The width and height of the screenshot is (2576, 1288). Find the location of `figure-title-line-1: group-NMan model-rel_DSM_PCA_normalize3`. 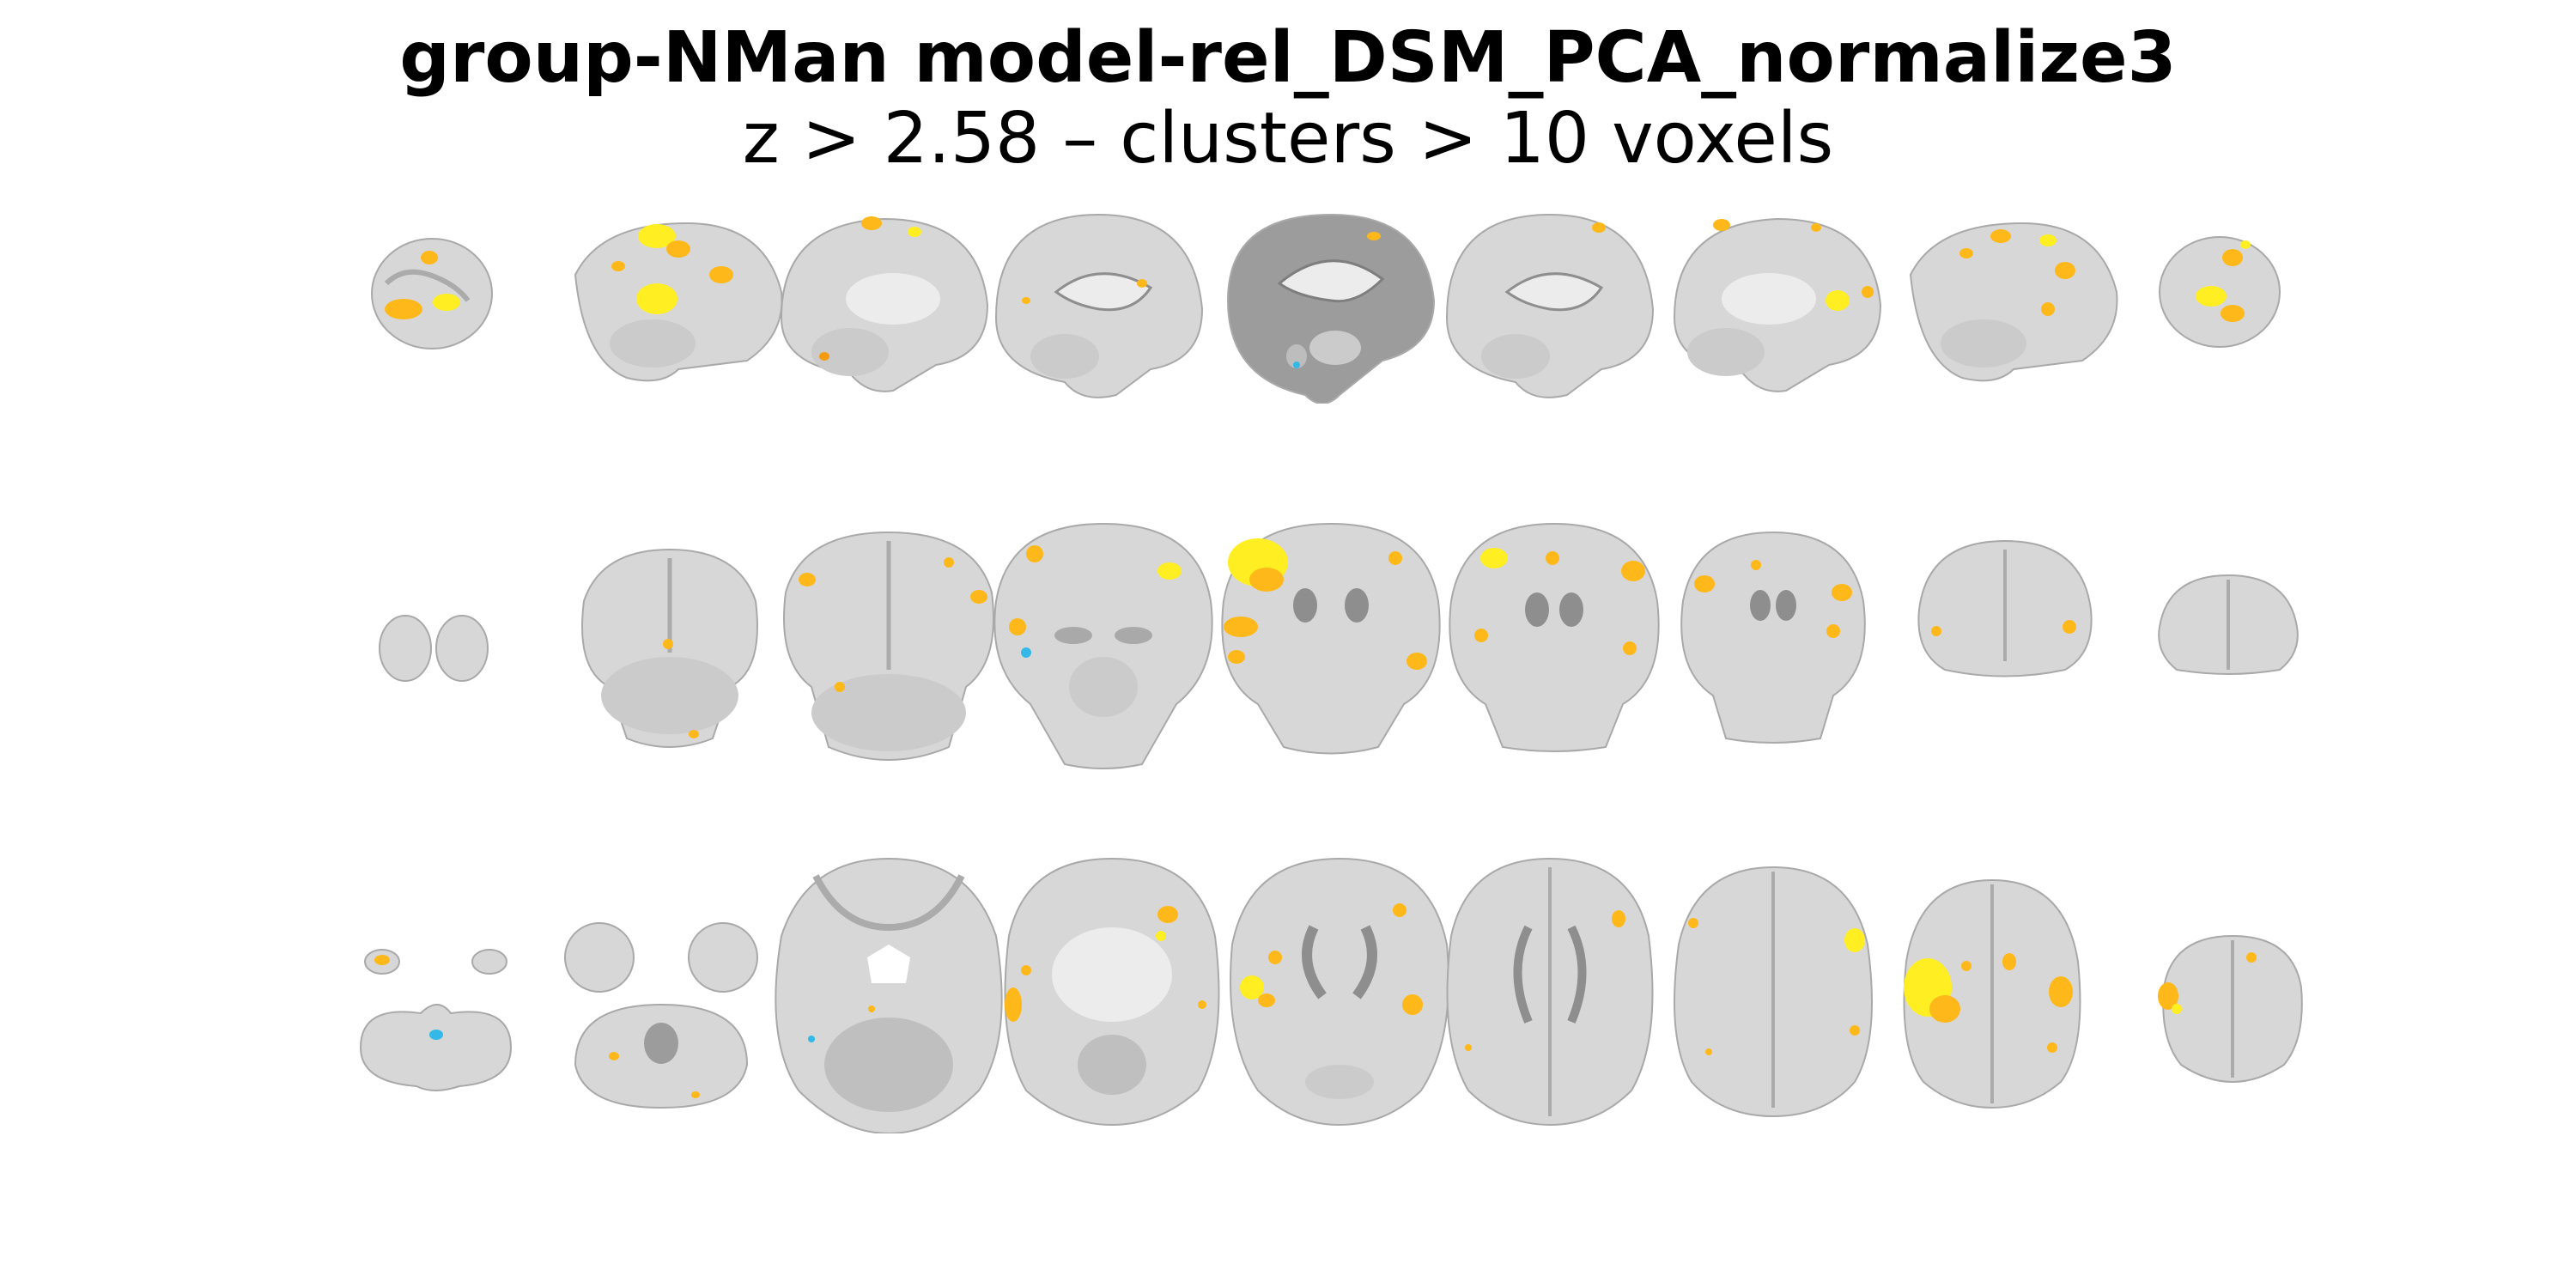

figure-title-line-1: group-NMan model-rel_DSM_PCA_normalize3 is located at coordinates (1288, 58).